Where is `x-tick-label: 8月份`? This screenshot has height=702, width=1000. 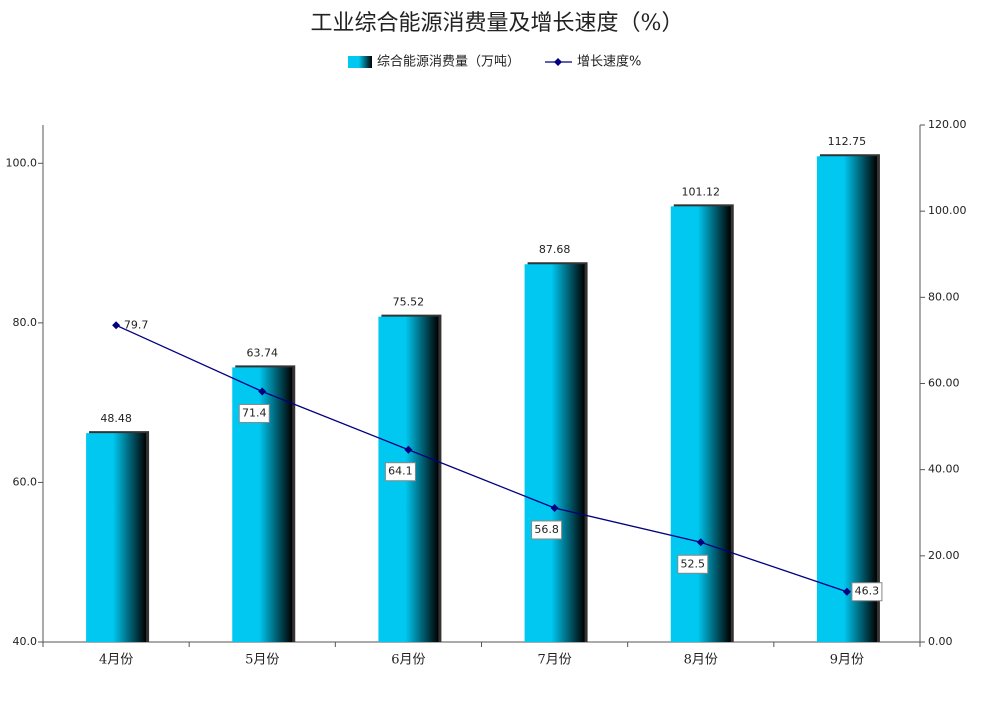 x-tick-label: 8月份 is located at coordinates (701, 660).